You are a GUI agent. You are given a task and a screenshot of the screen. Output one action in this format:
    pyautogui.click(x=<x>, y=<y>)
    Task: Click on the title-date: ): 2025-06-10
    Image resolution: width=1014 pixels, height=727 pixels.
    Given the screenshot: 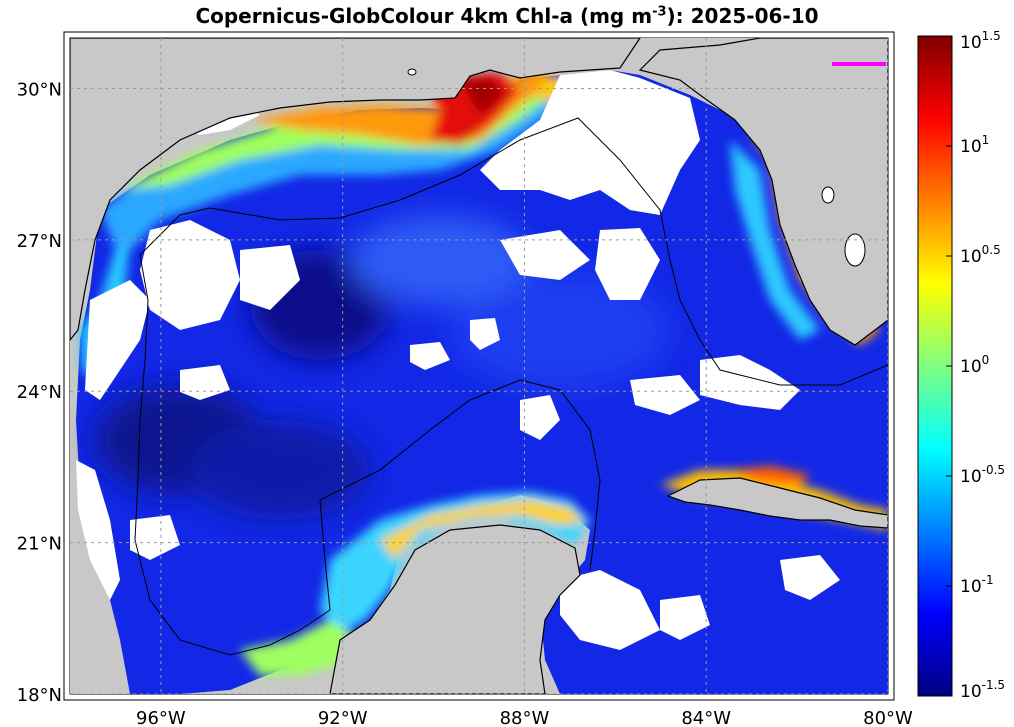 What is the action you would take?
    pyautogui.click(x=742, y=16)
    